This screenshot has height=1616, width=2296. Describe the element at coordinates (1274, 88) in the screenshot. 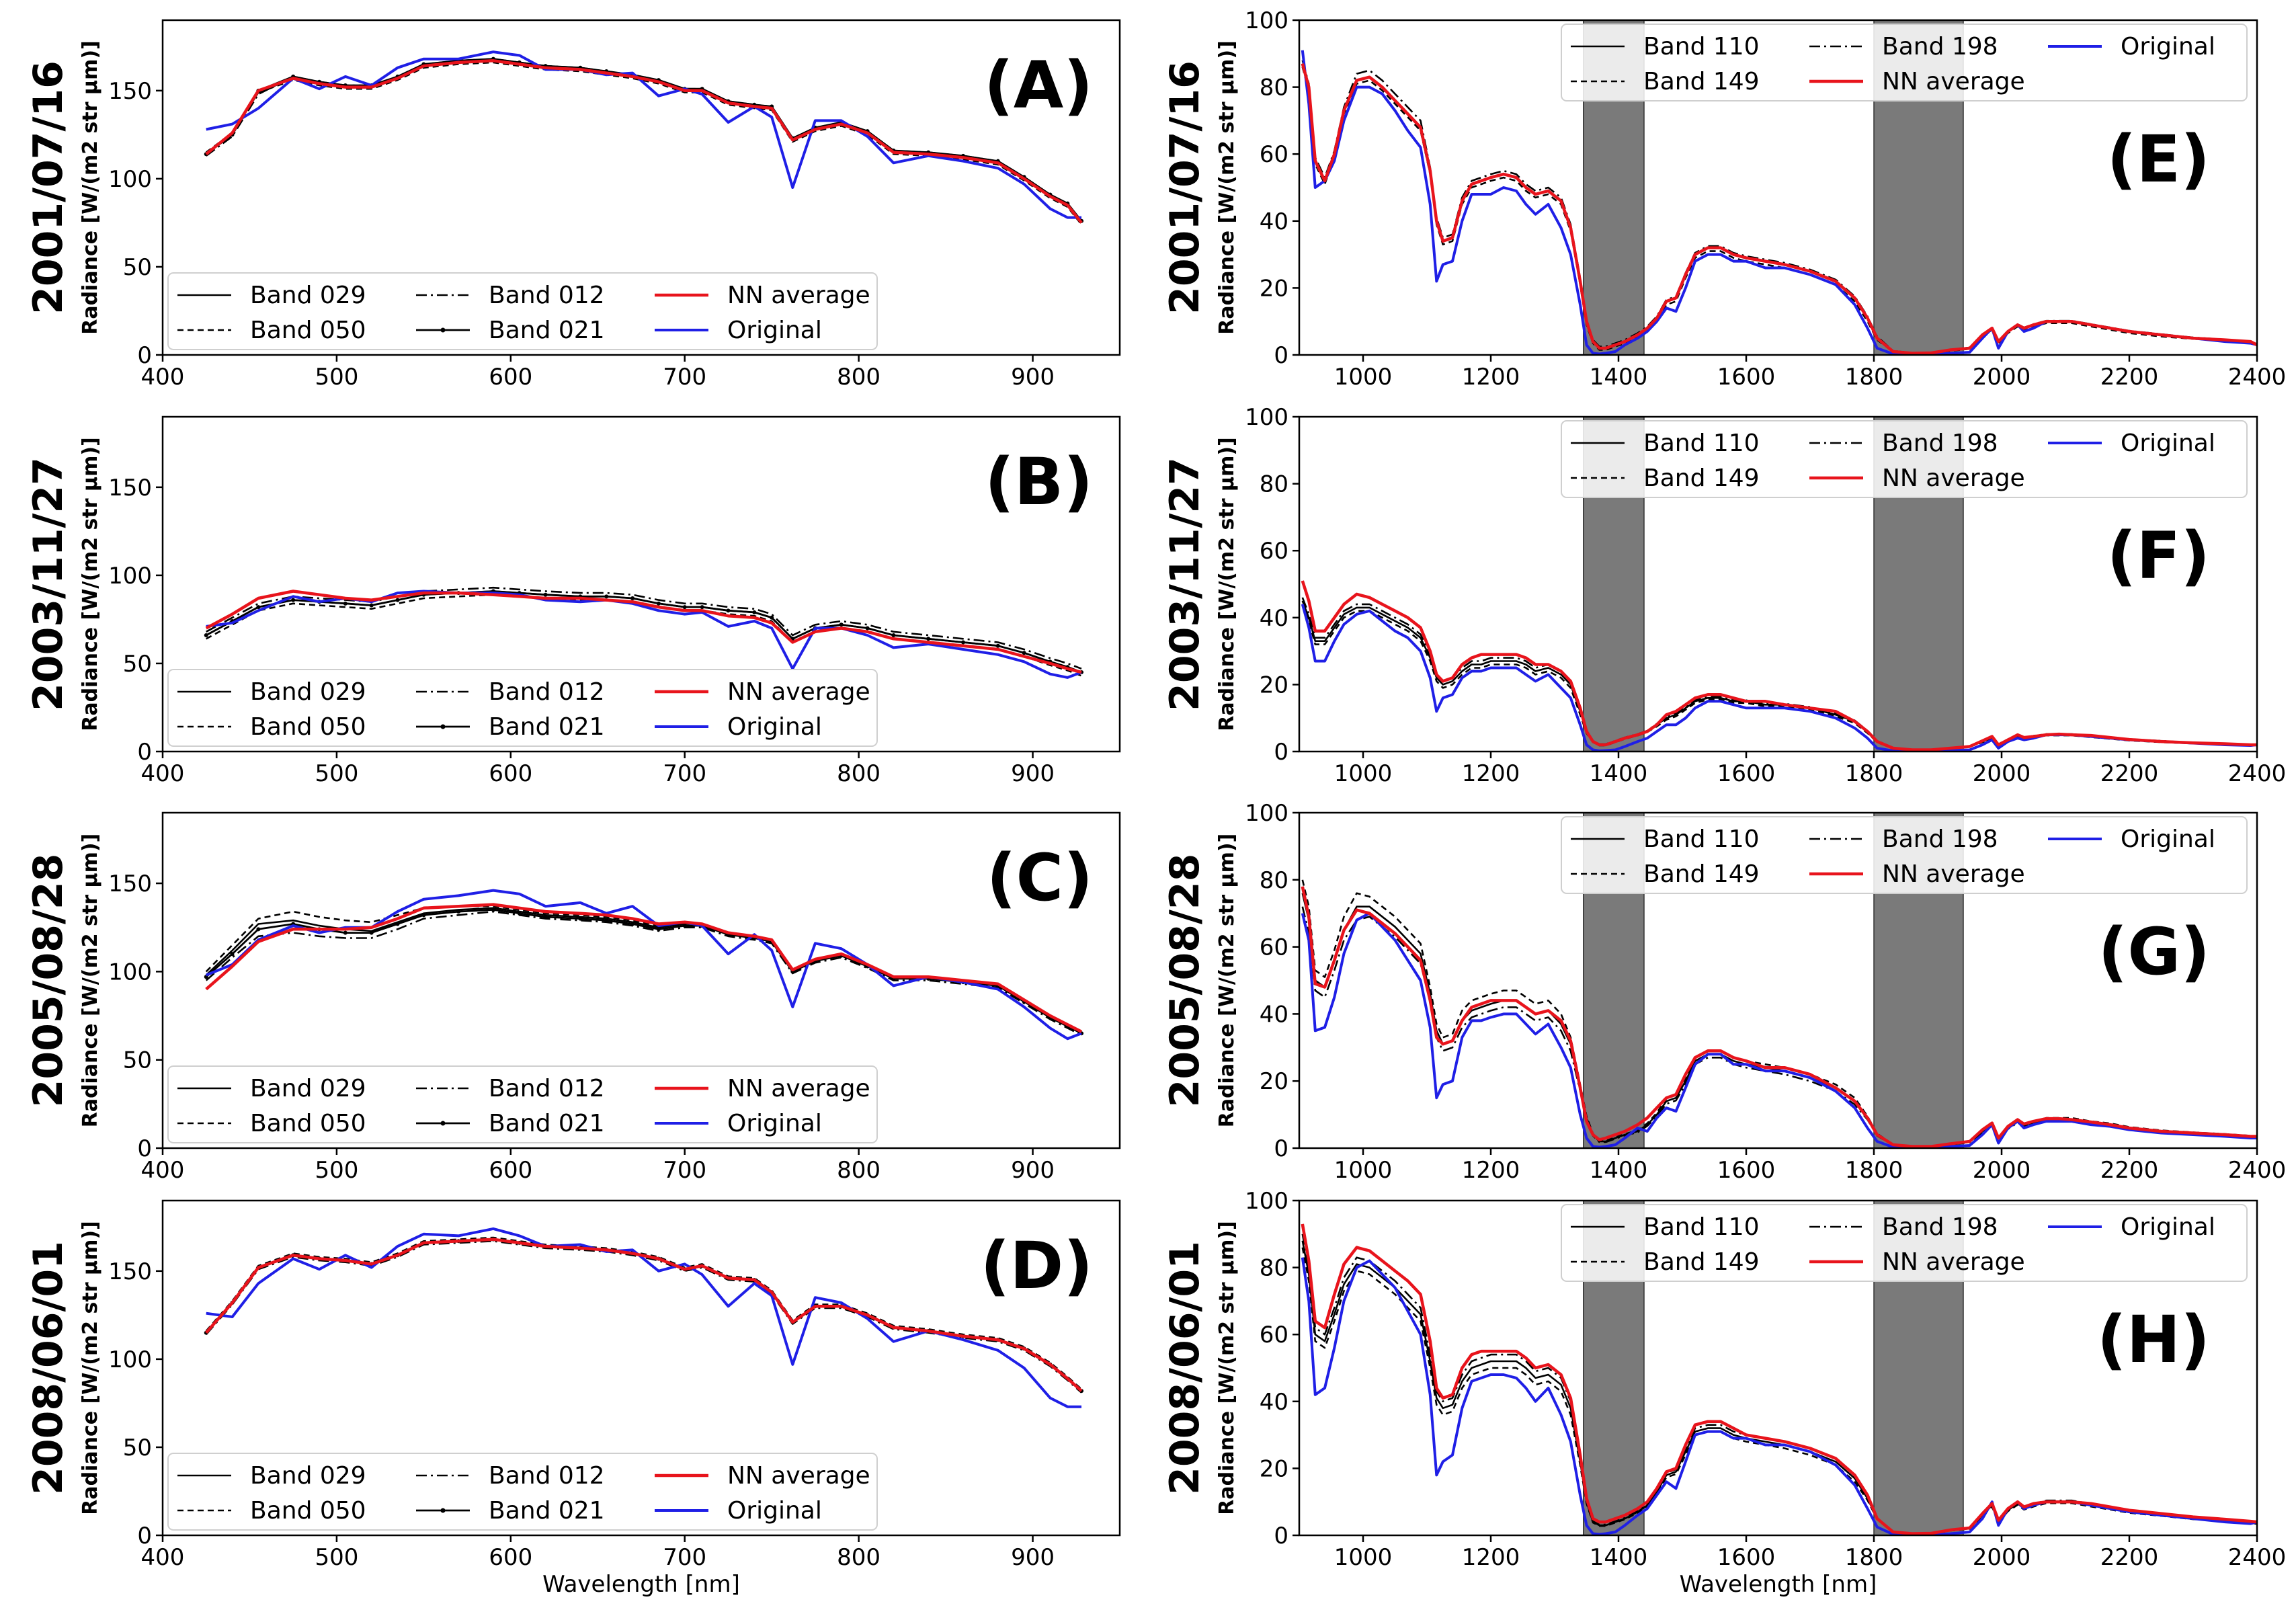

I see `y-tick-label: 80` at that location.